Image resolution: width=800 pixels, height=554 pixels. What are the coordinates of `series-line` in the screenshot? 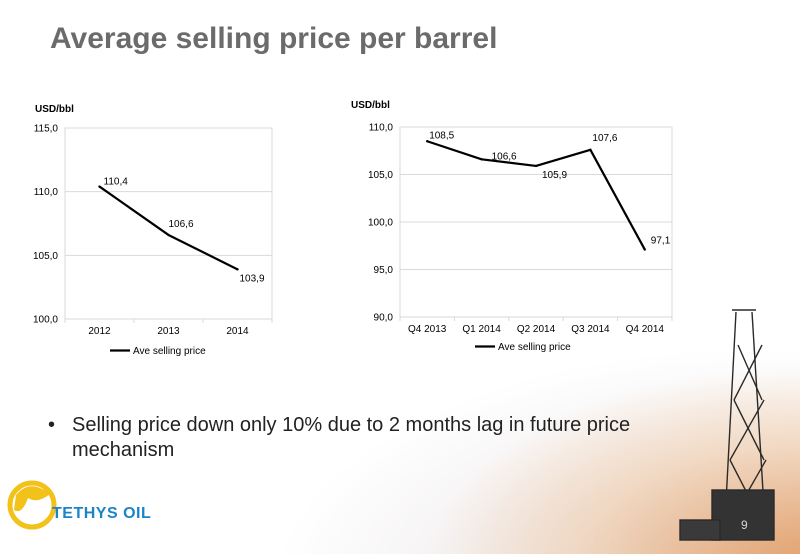 It's located at (536, 195).